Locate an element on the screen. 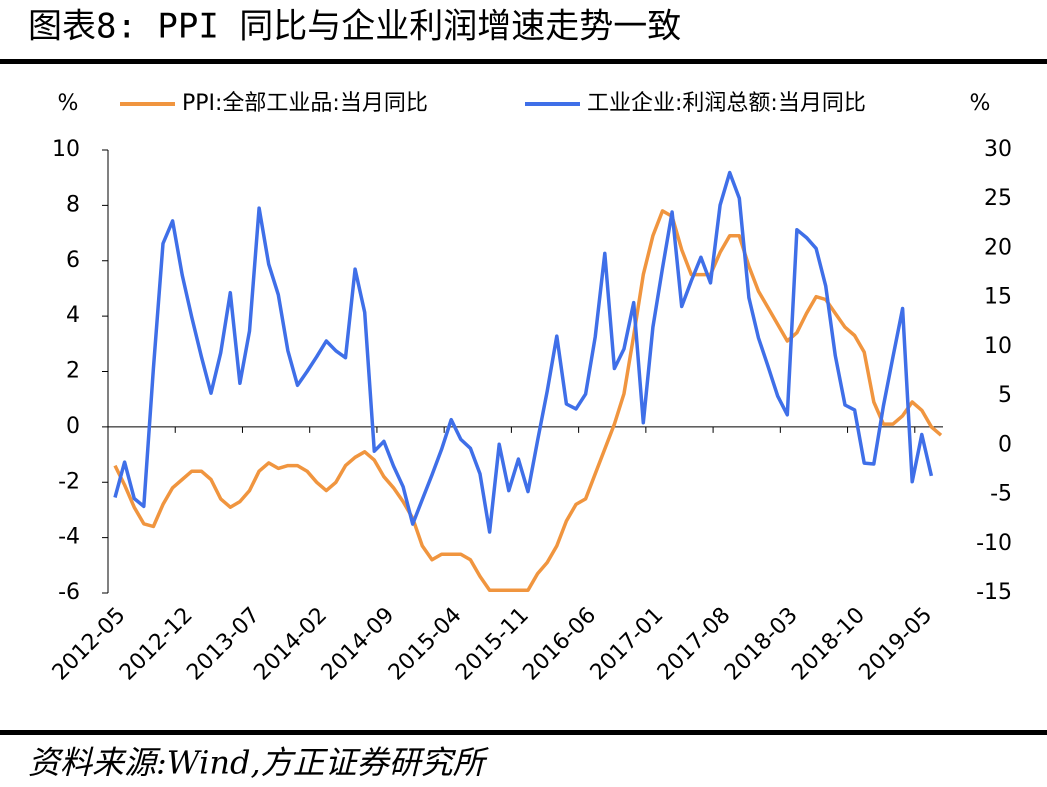 This screenshot has height=787, width=1047. y2-tick-label: 20 is located at coordinates (998, 247).